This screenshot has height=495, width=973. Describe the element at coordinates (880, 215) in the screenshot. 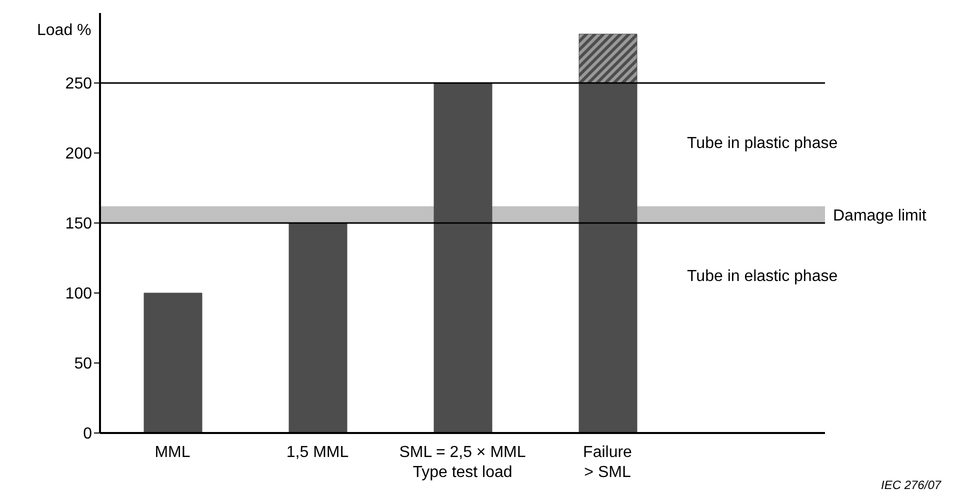

I see `band-label: Damage limit` at that location.